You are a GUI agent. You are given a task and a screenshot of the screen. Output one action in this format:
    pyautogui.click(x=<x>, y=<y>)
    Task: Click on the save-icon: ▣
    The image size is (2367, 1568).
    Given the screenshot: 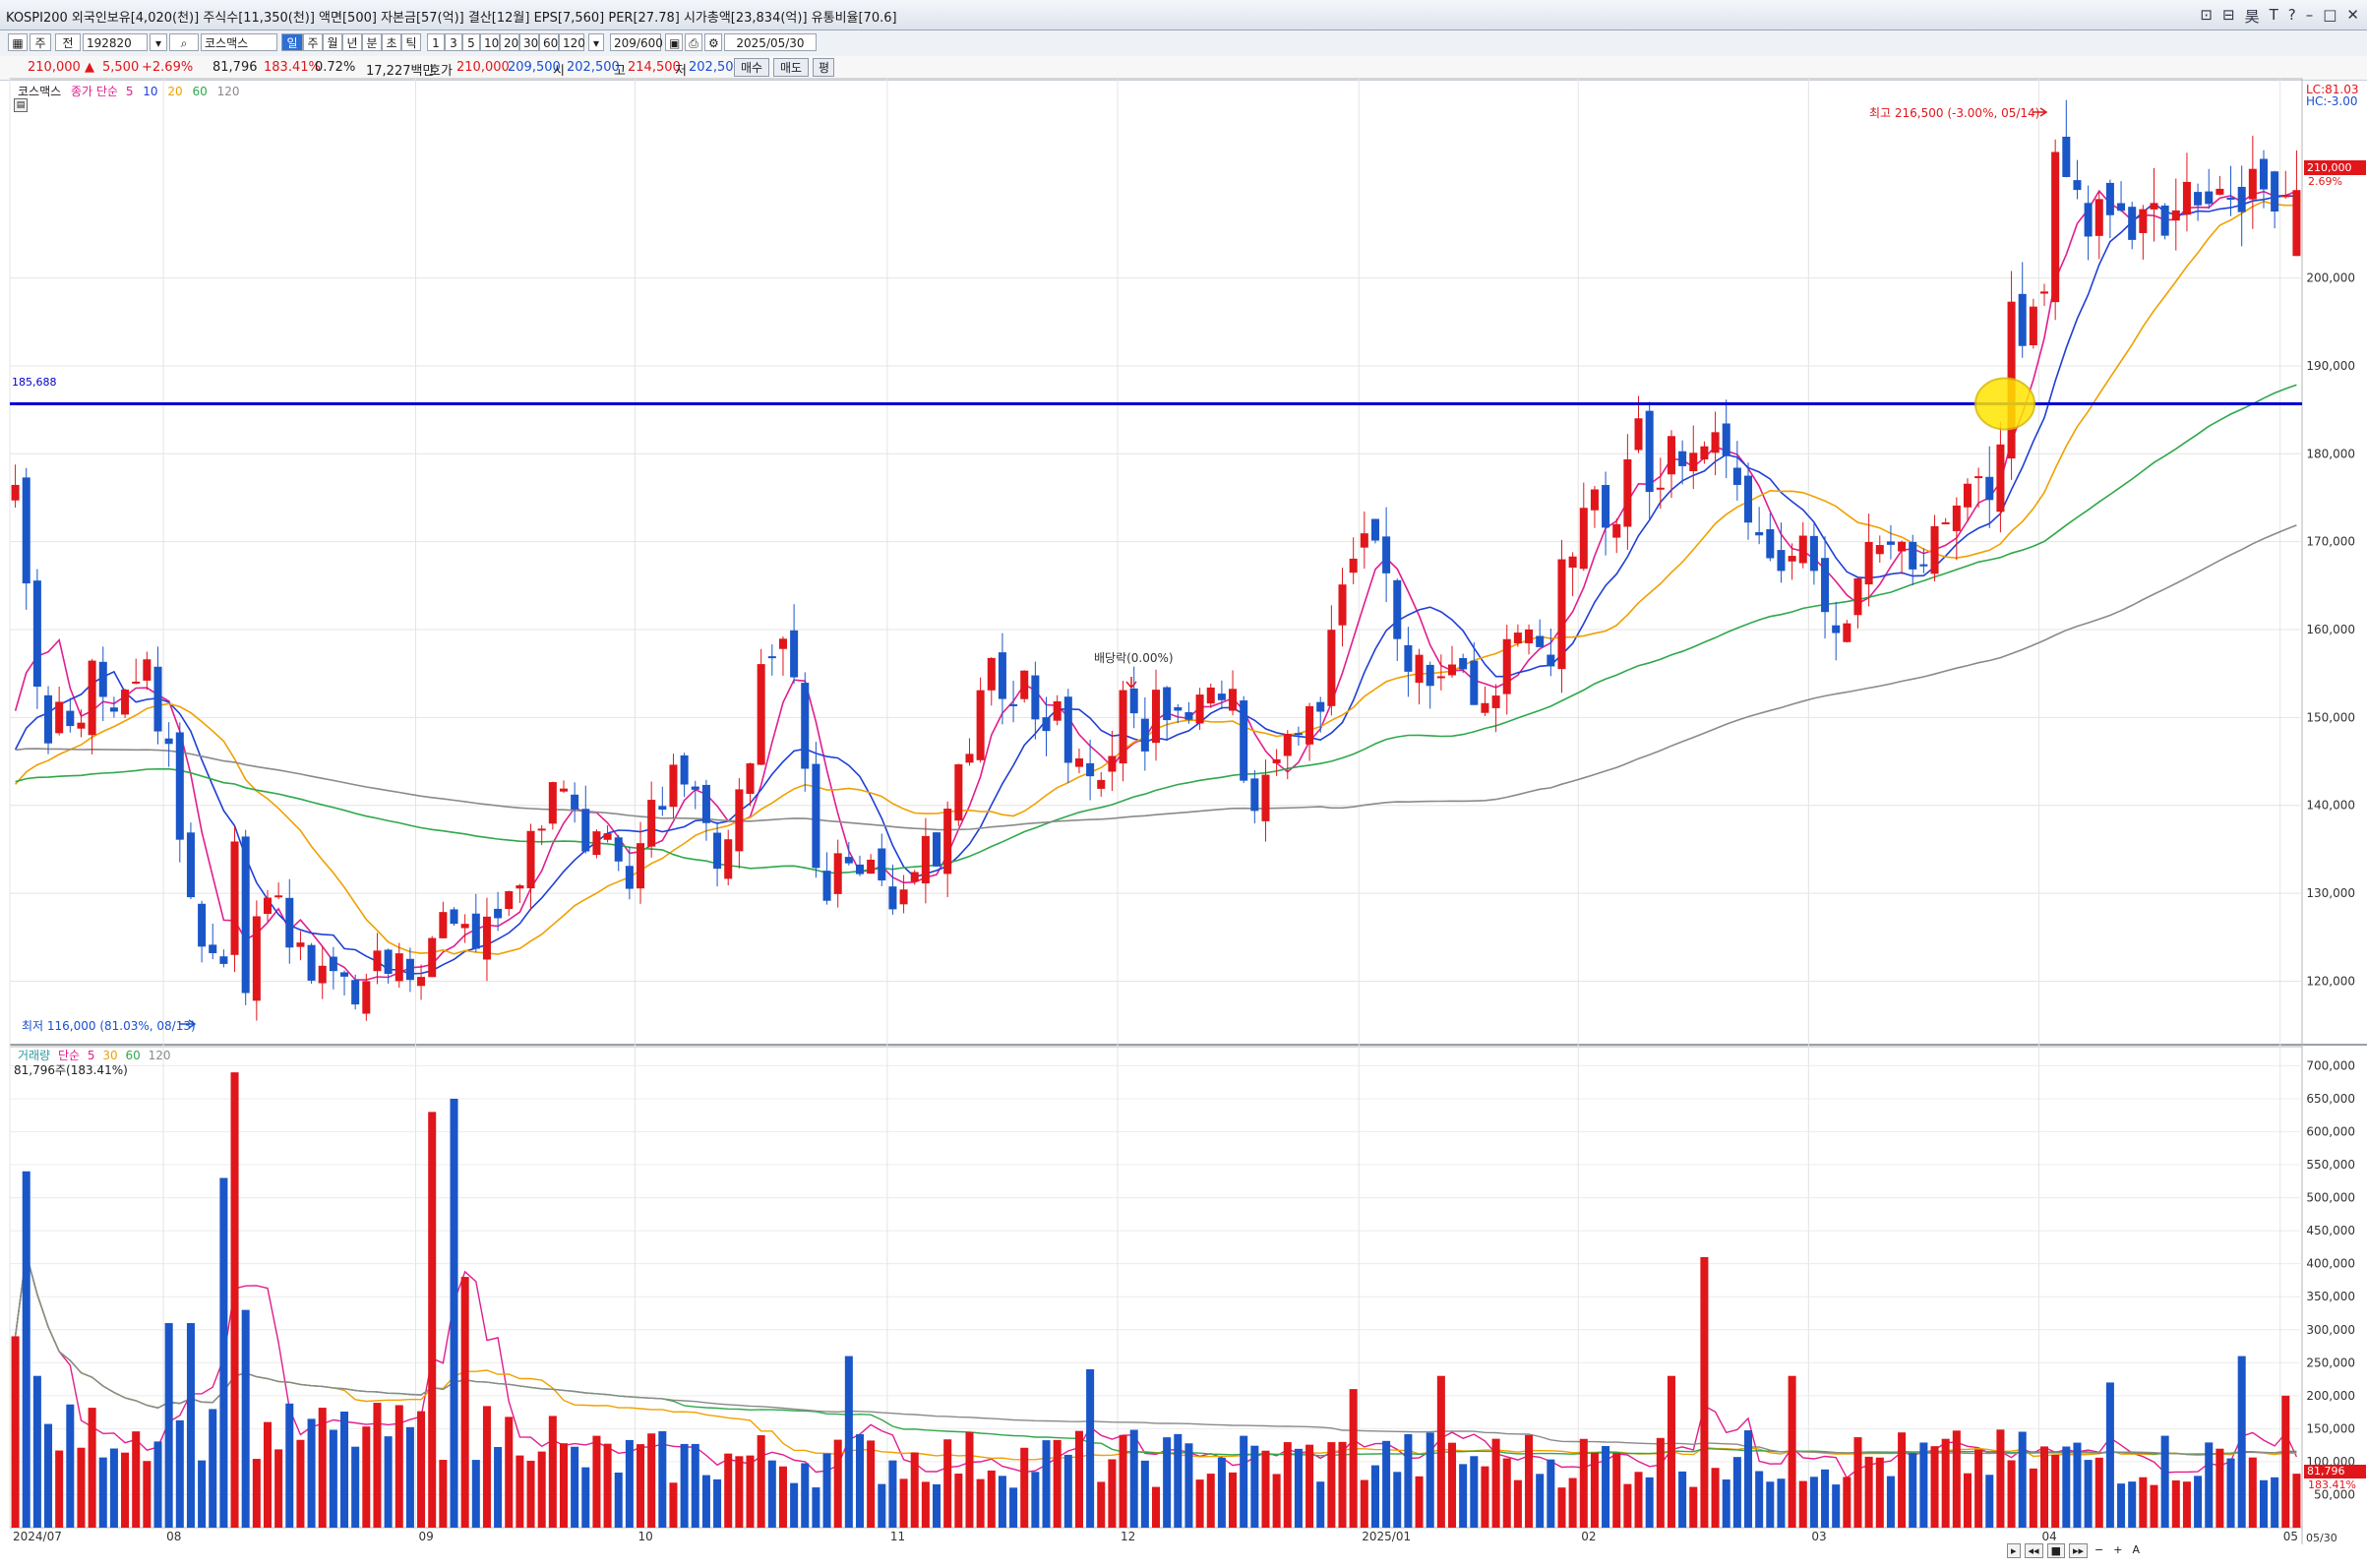 What is the action you would take?
    pyautogui.click(x=674, y=42)
    